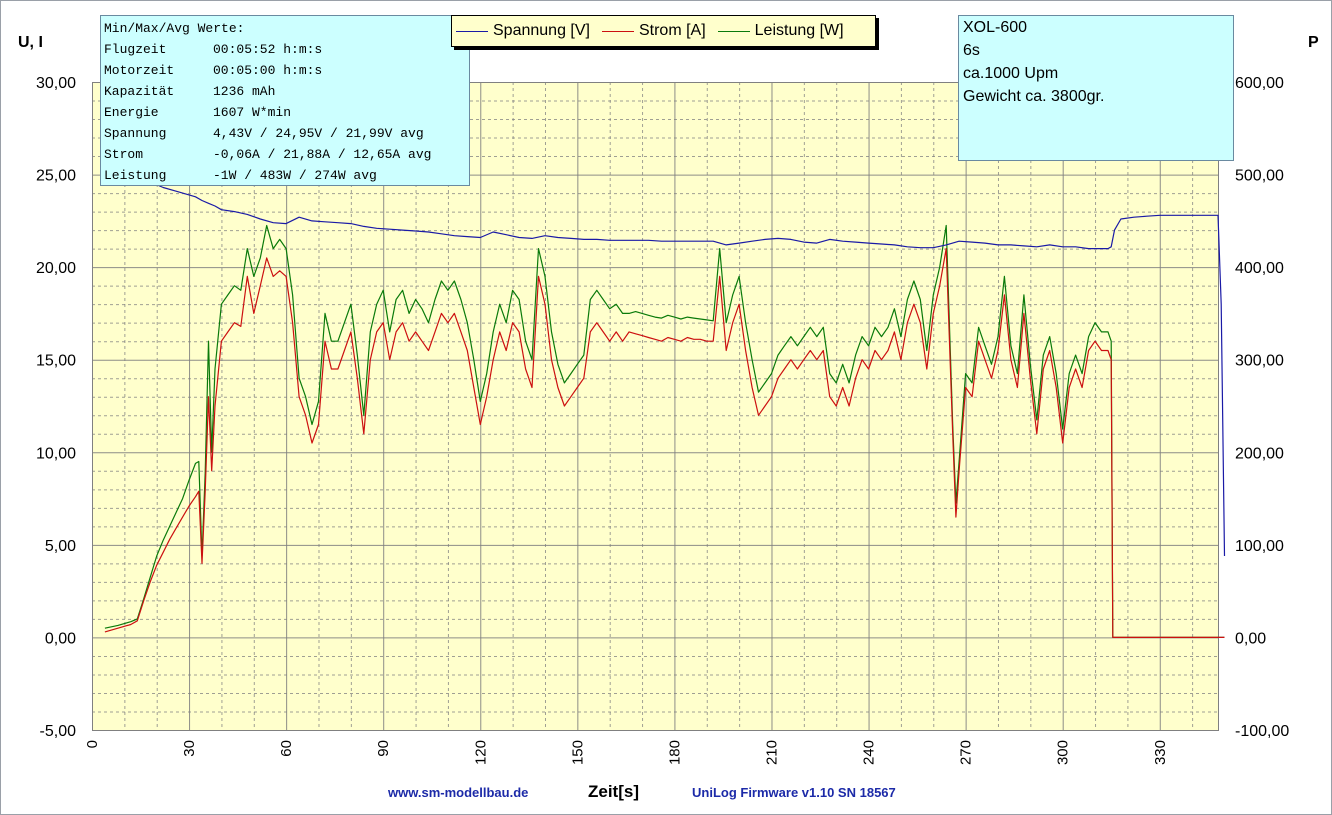 The height and width of the screenshot is (815, 1332). What do you see at coordinates (56, 361) in the screenshot?
I see `y-left-tick-label: 15,00` at bounding box center [56, 361].